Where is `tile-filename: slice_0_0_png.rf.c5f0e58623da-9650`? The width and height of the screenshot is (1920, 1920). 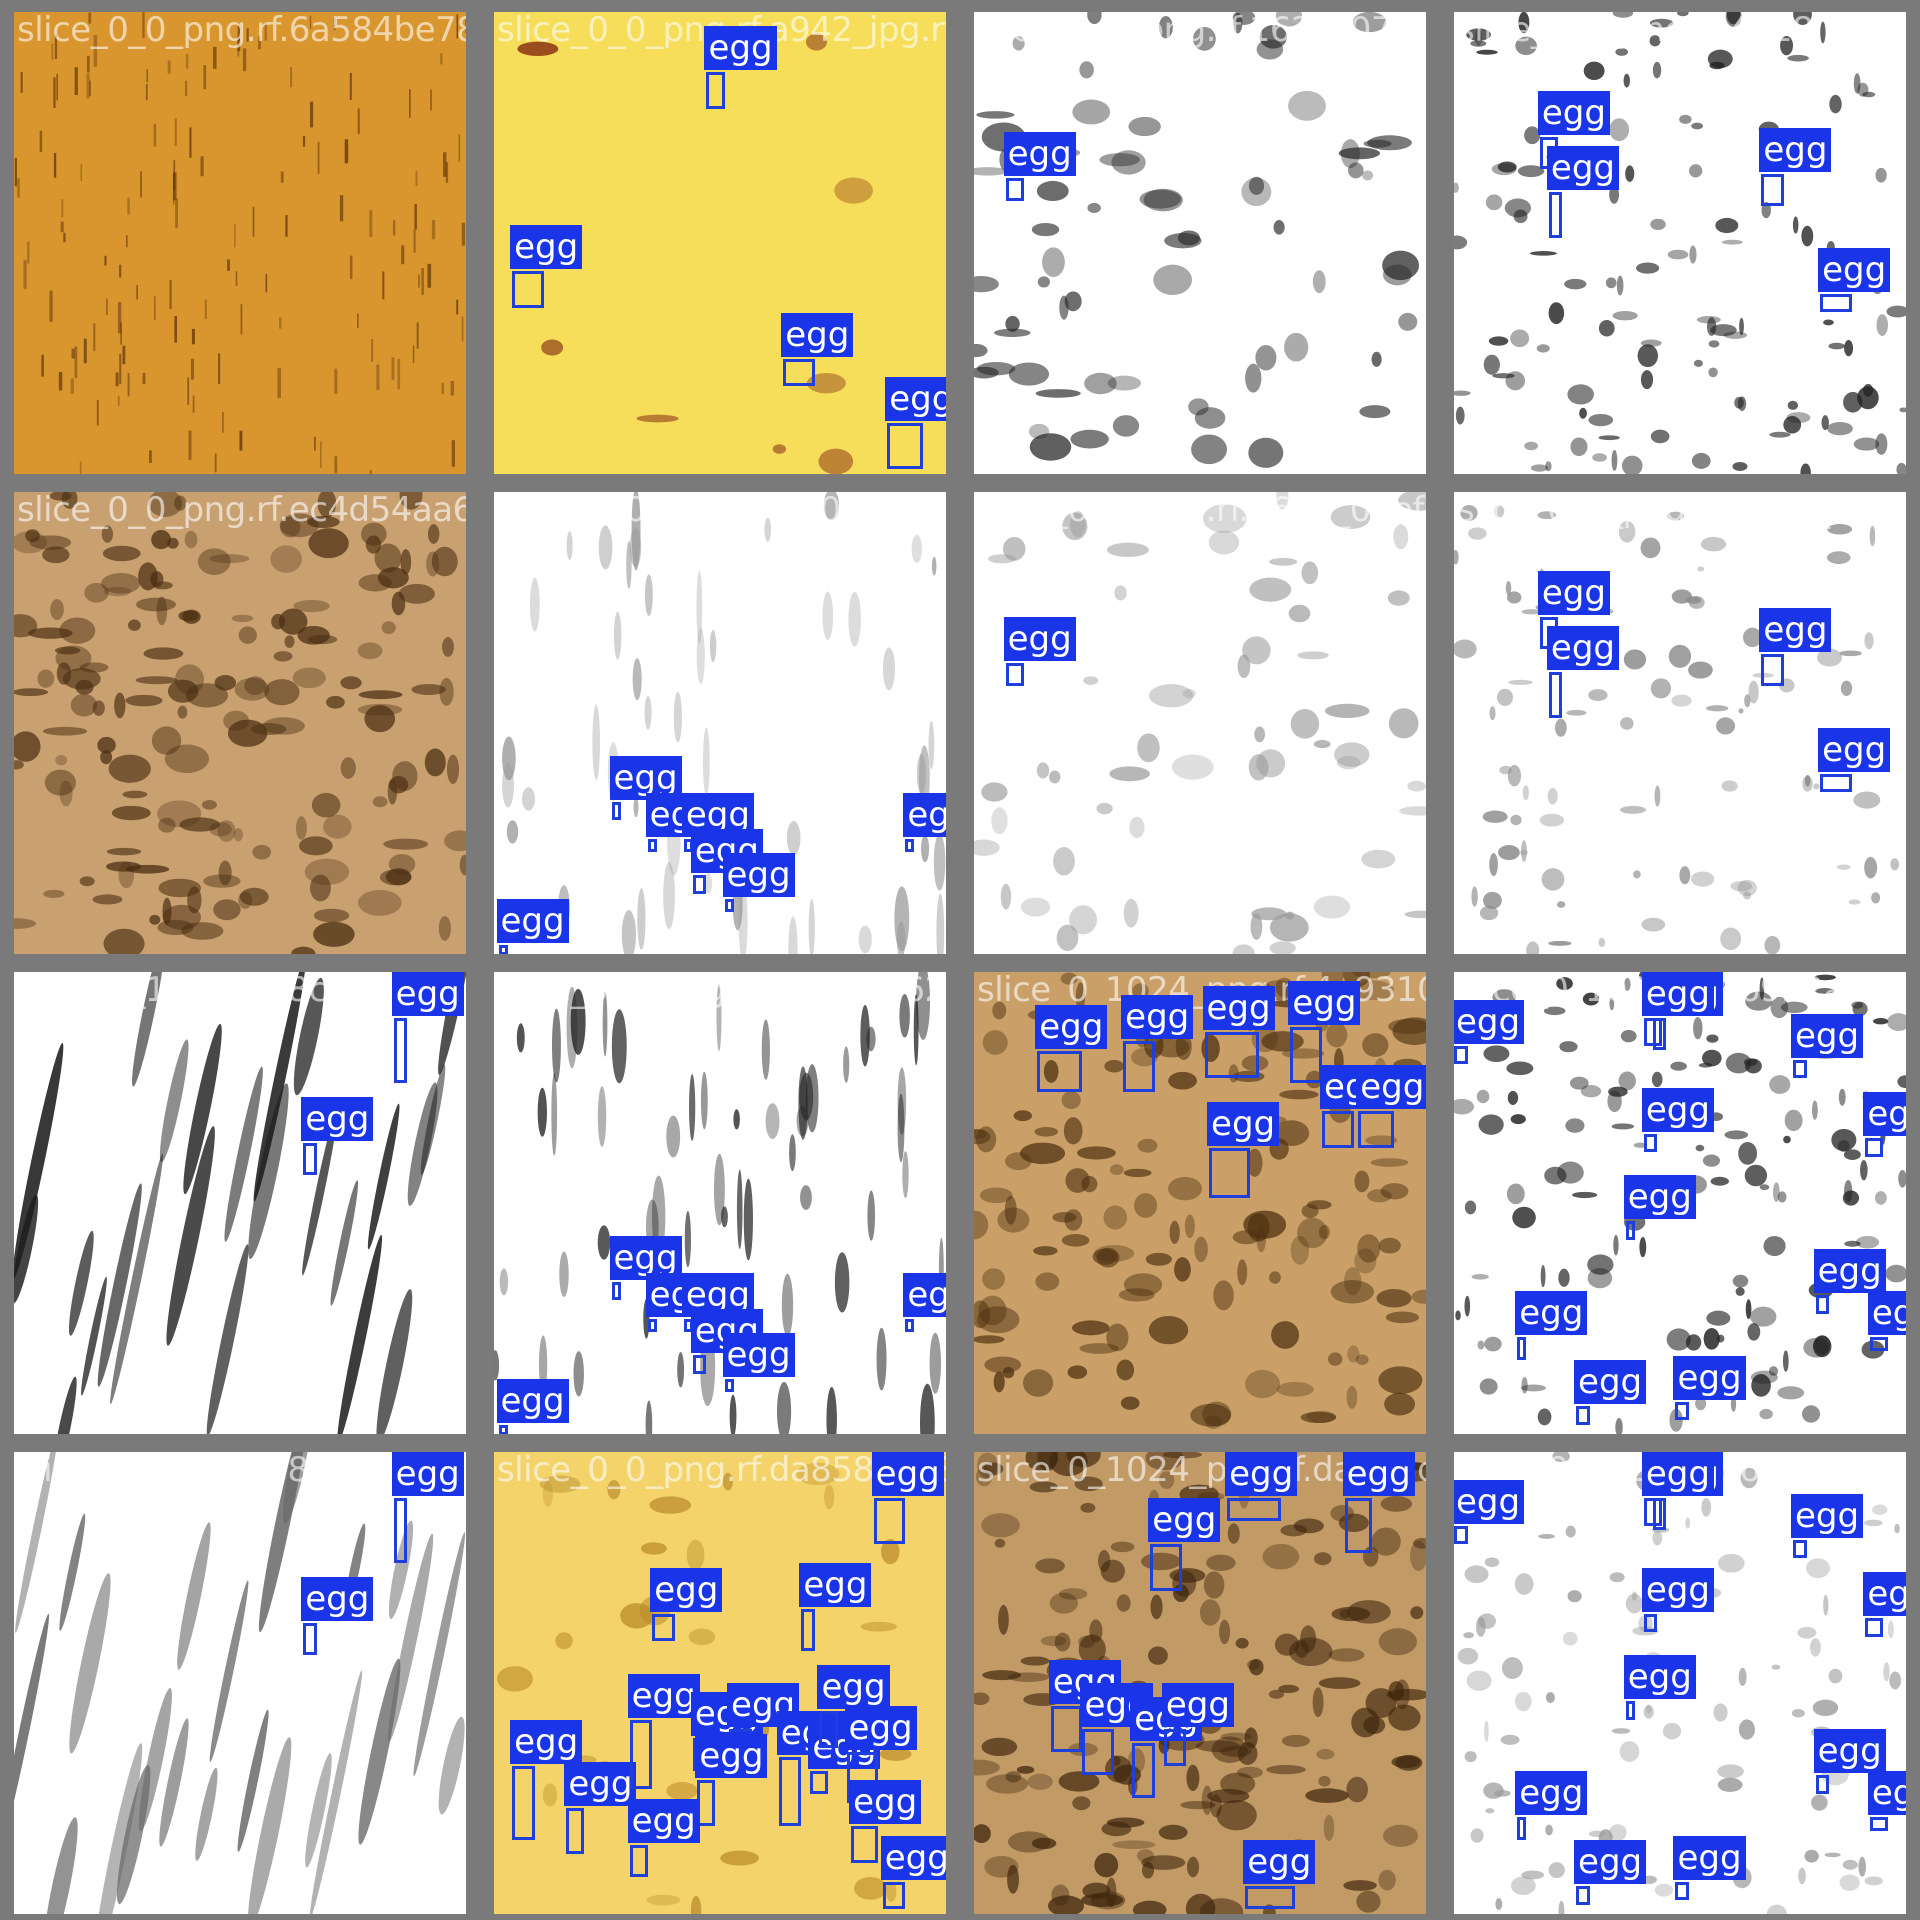
tile-filename: slice_0_0_png.rf.c5f0e58623da-9650 is located at coordinates (721, 511).